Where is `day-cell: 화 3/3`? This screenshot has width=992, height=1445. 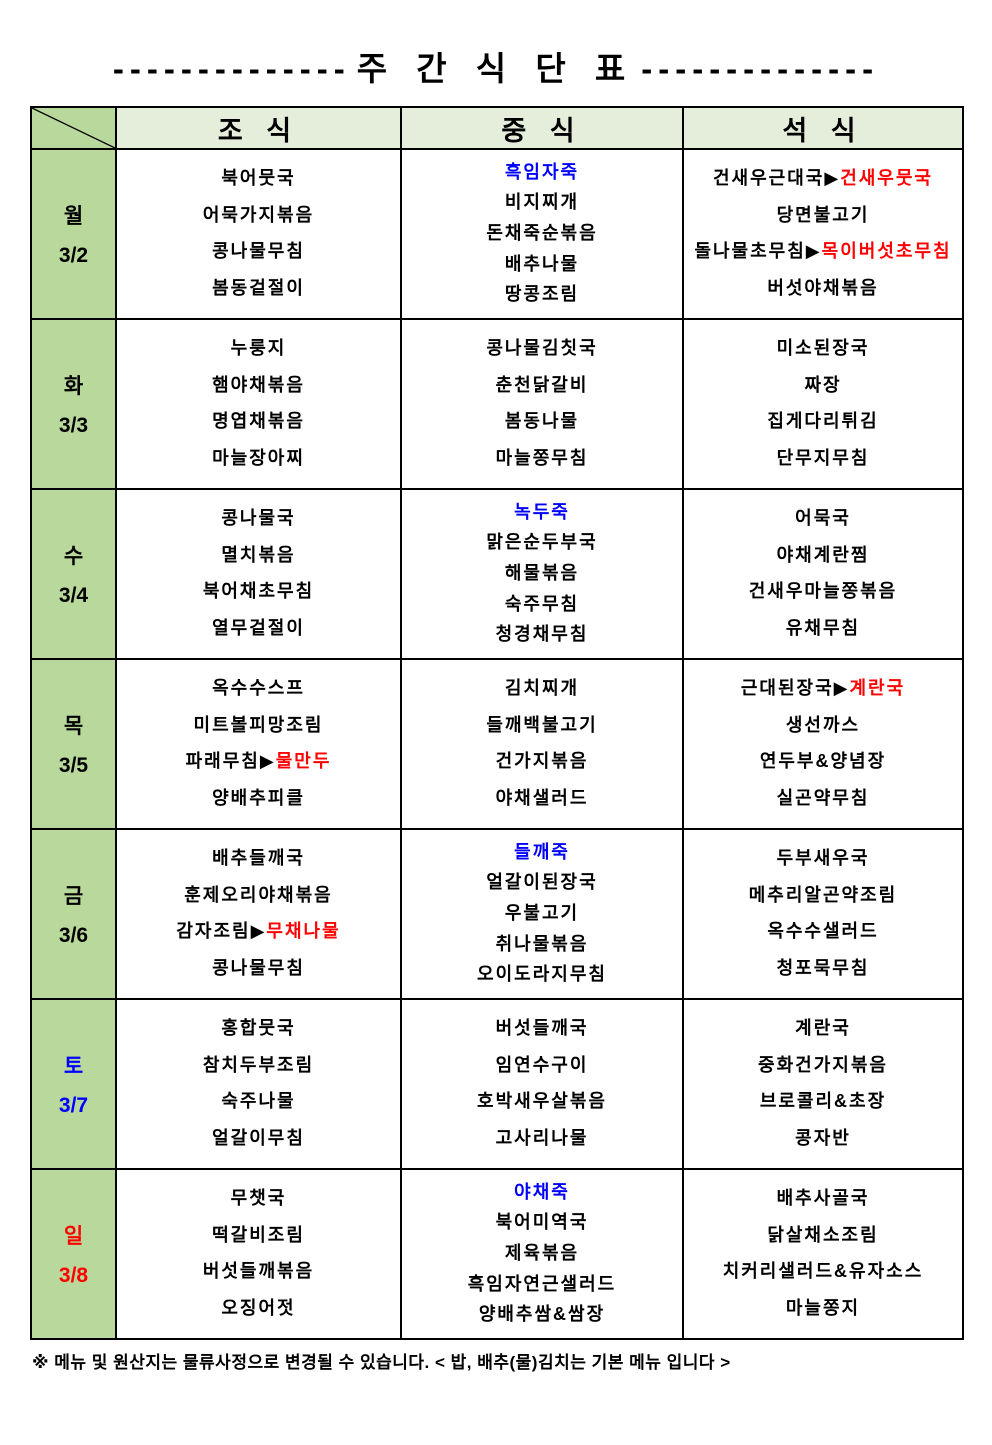
day-cell: 화 3/3 is located at coordinates (73, 404).